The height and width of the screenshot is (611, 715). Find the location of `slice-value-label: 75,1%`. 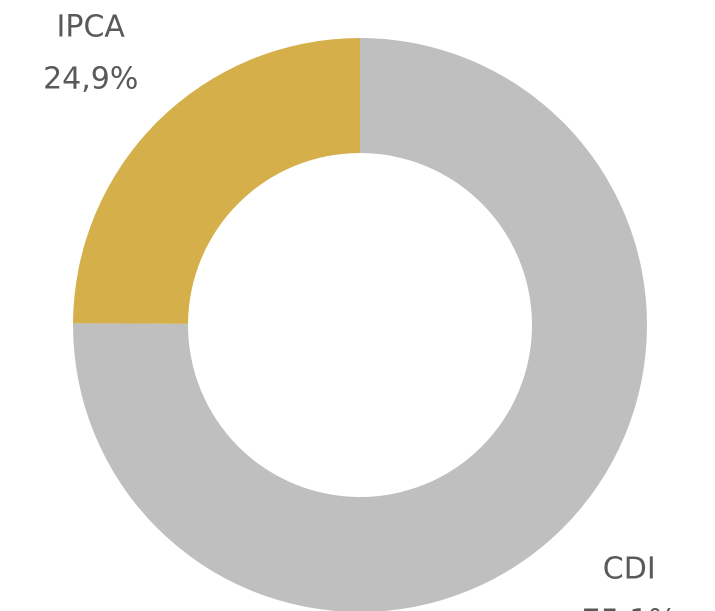

slice-value-label: 75,1% is located at coordinates (629, 607).